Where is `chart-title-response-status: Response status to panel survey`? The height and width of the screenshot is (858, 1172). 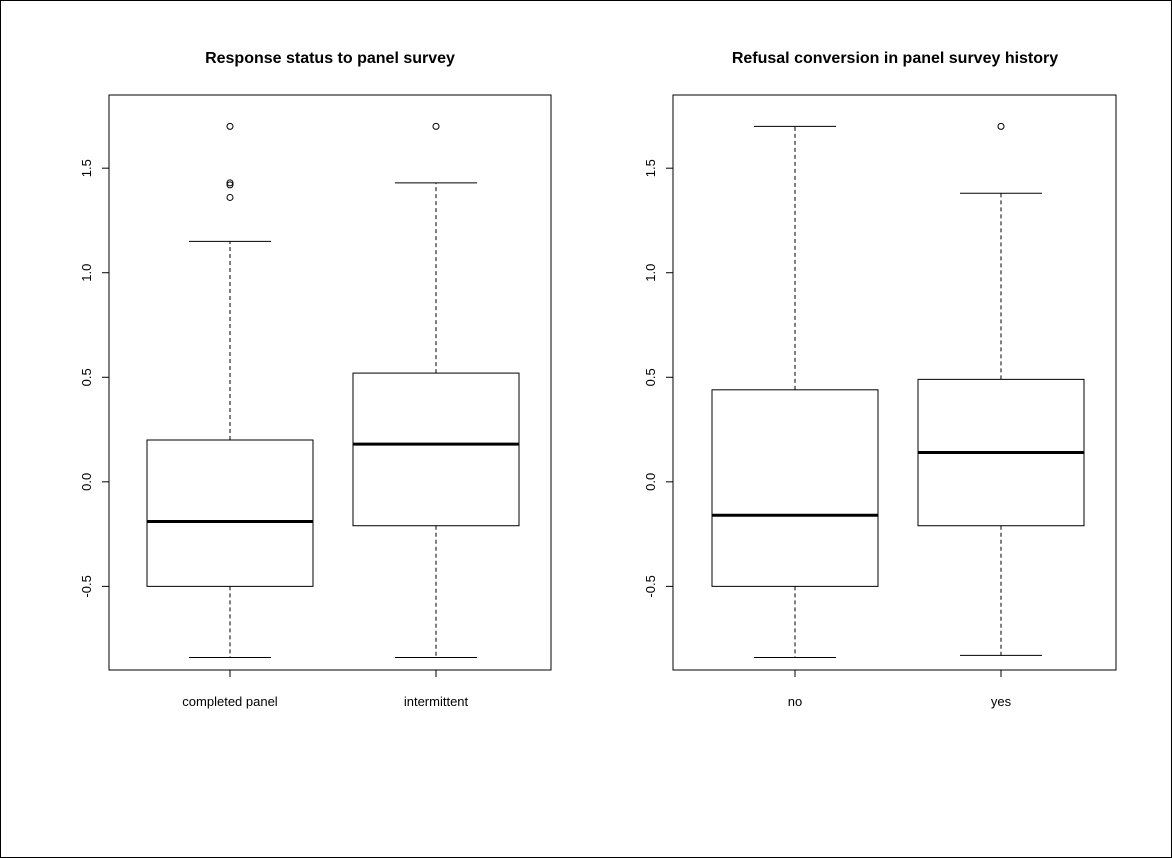 chart-title-response-status: Response status to panel survey is located at coordinates (330, 58).